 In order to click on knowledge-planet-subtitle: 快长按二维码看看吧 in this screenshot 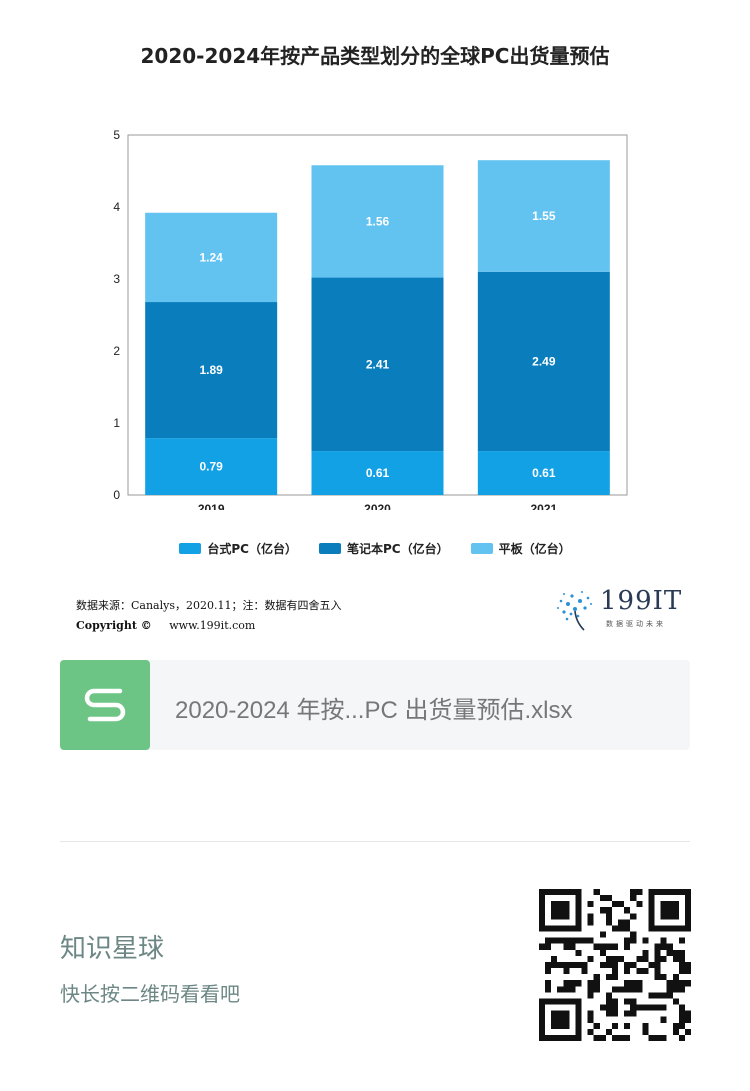, I will do `click(150, 994)`.